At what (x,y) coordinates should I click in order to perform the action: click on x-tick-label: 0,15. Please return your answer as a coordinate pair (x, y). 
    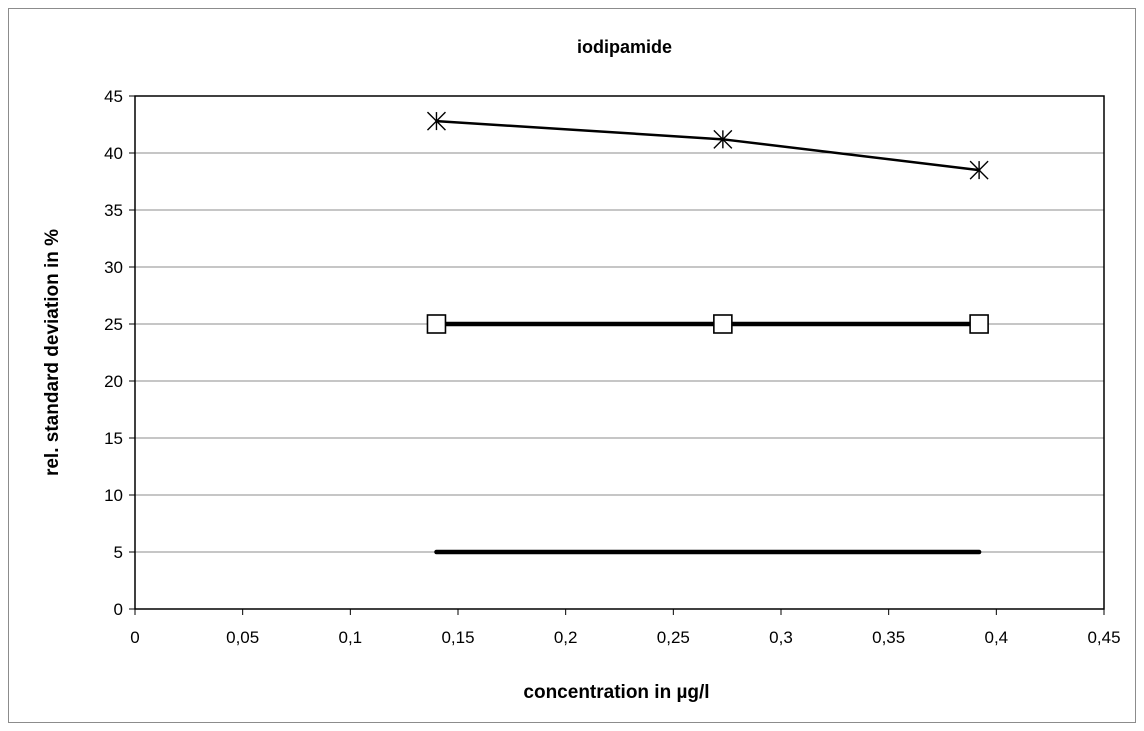
    Looking at the image, I should click on (457, 637).